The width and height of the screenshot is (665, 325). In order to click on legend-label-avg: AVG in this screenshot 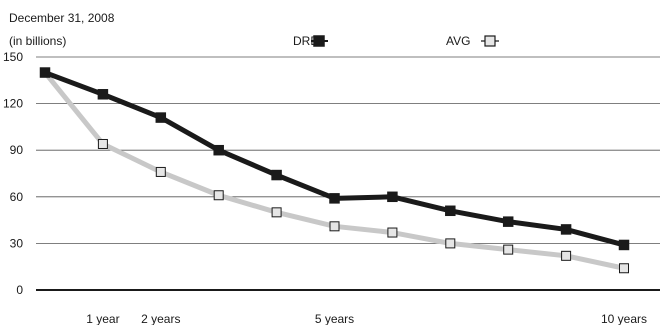, I will do `click(458, 41)`.